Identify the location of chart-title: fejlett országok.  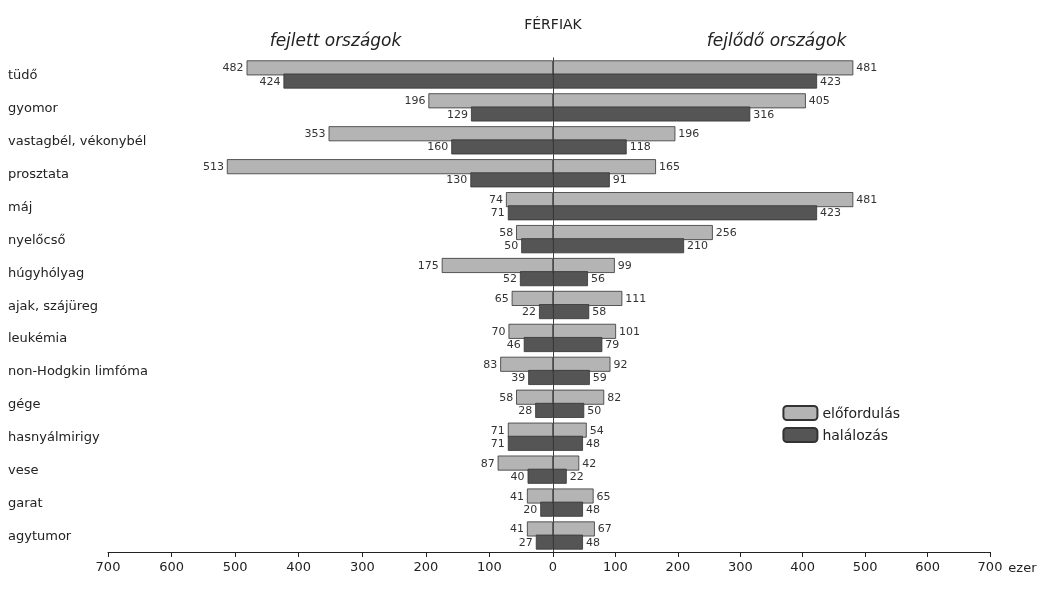
(336, 39).